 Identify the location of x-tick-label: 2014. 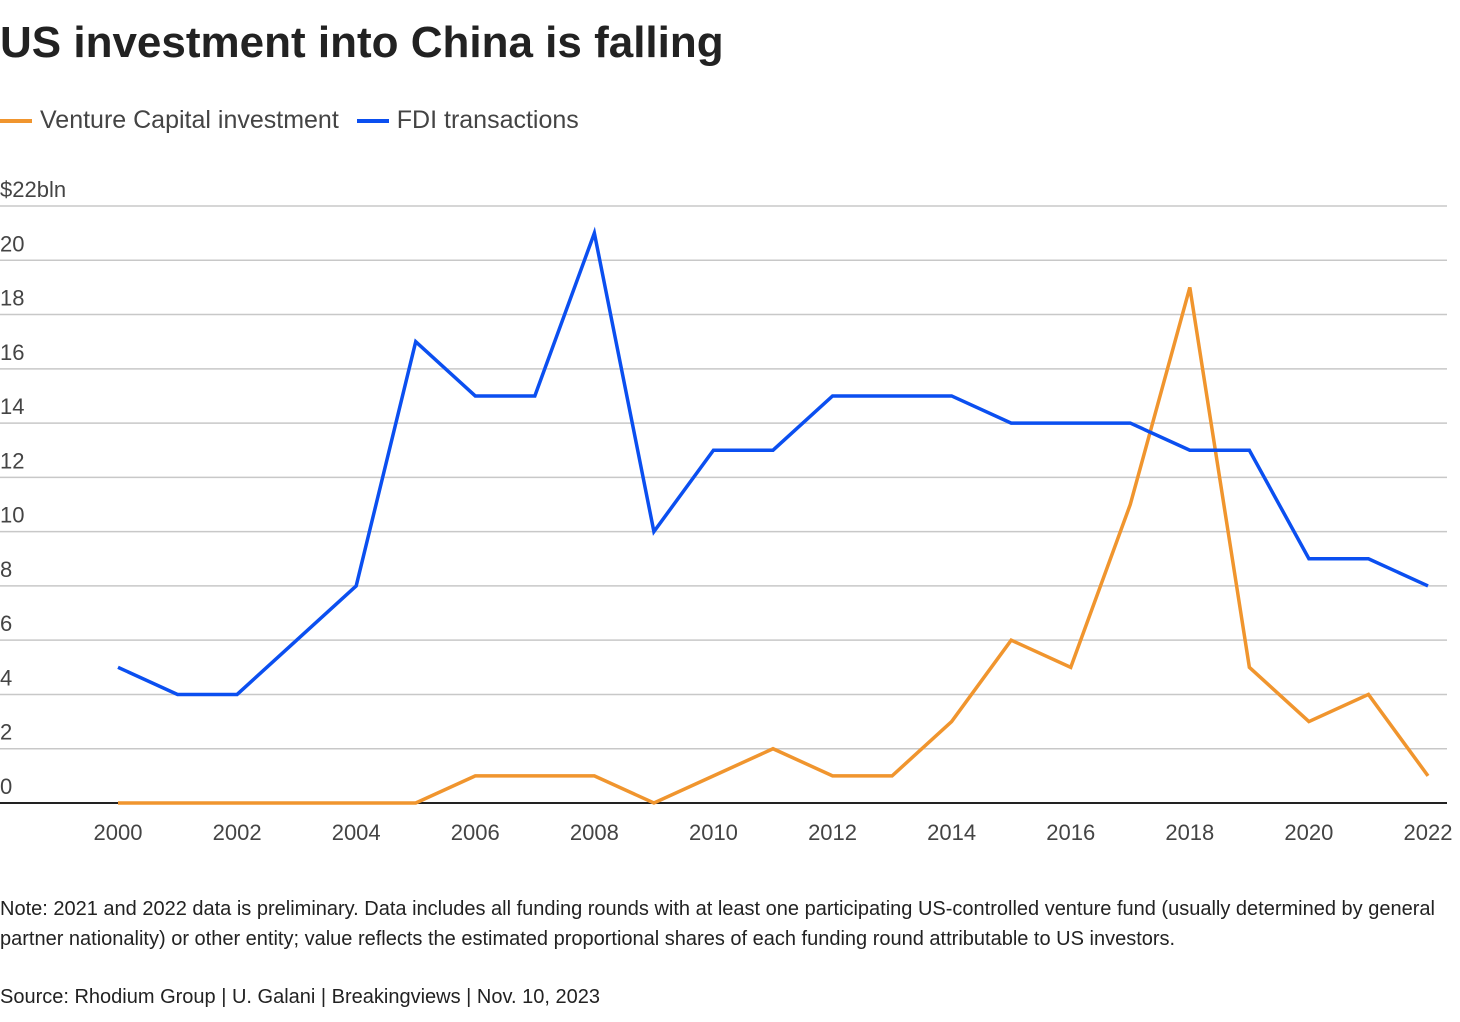
(951, 832).